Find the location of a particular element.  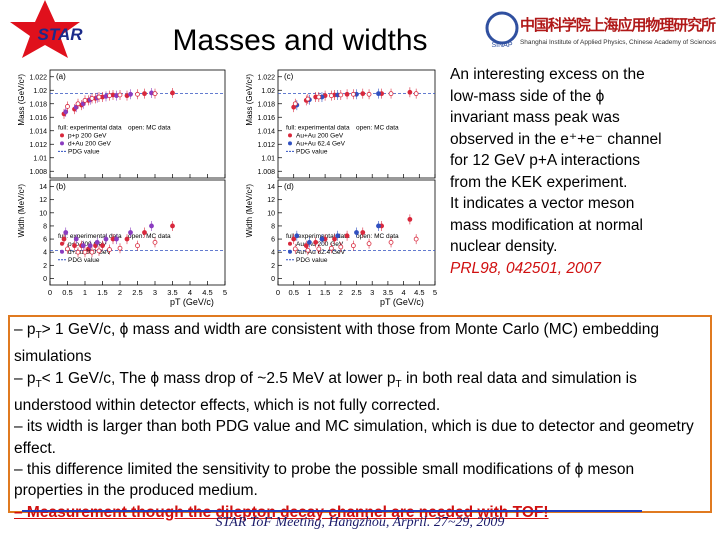

panel-label: (c) is located at coordinates (289, 76).